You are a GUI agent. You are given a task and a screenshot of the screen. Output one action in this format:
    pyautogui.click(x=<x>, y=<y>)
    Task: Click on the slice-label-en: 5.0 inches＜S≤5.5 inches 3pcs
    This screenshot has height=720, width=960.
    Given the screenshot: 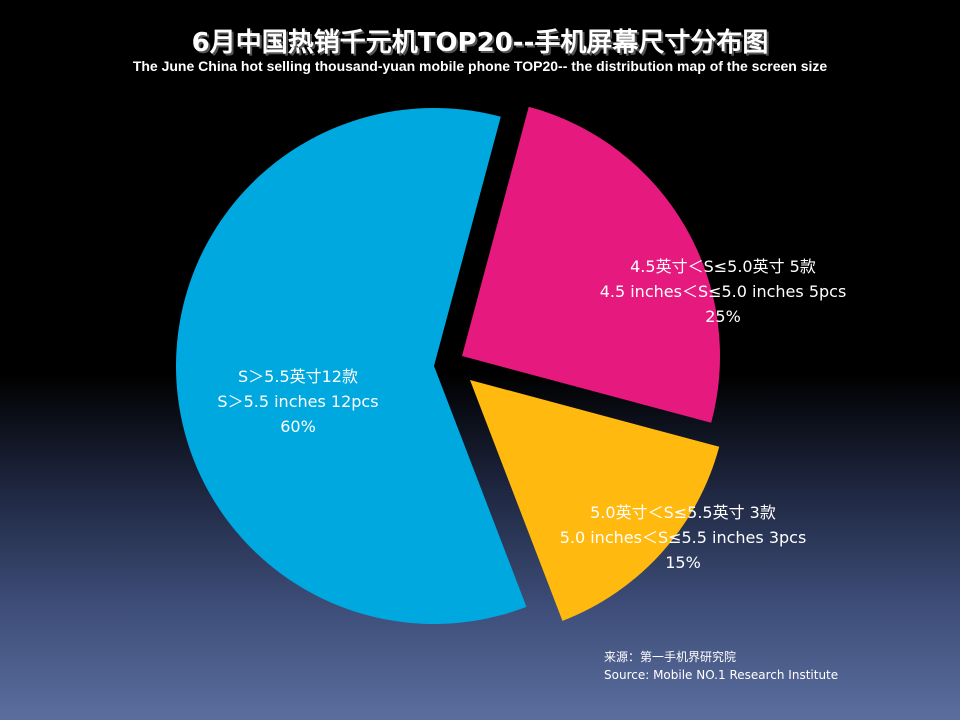 What is the action you would take?
    pyautogui.click(x=683, y=537)
    